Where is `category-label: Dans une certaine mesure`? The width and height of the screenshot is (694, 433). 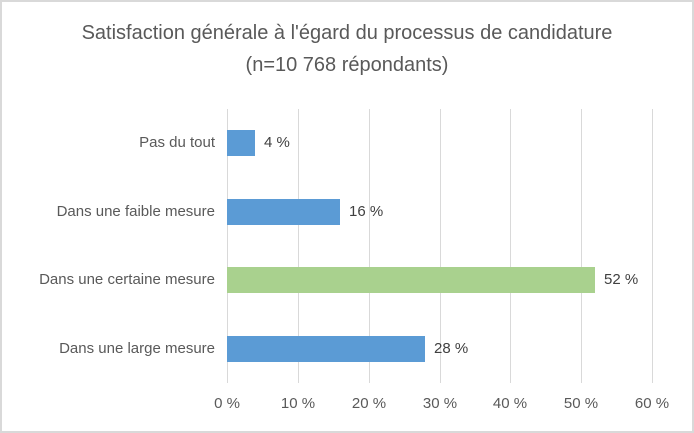
category-label: Dans une certaine mesure is located at coordinates (127, 279).